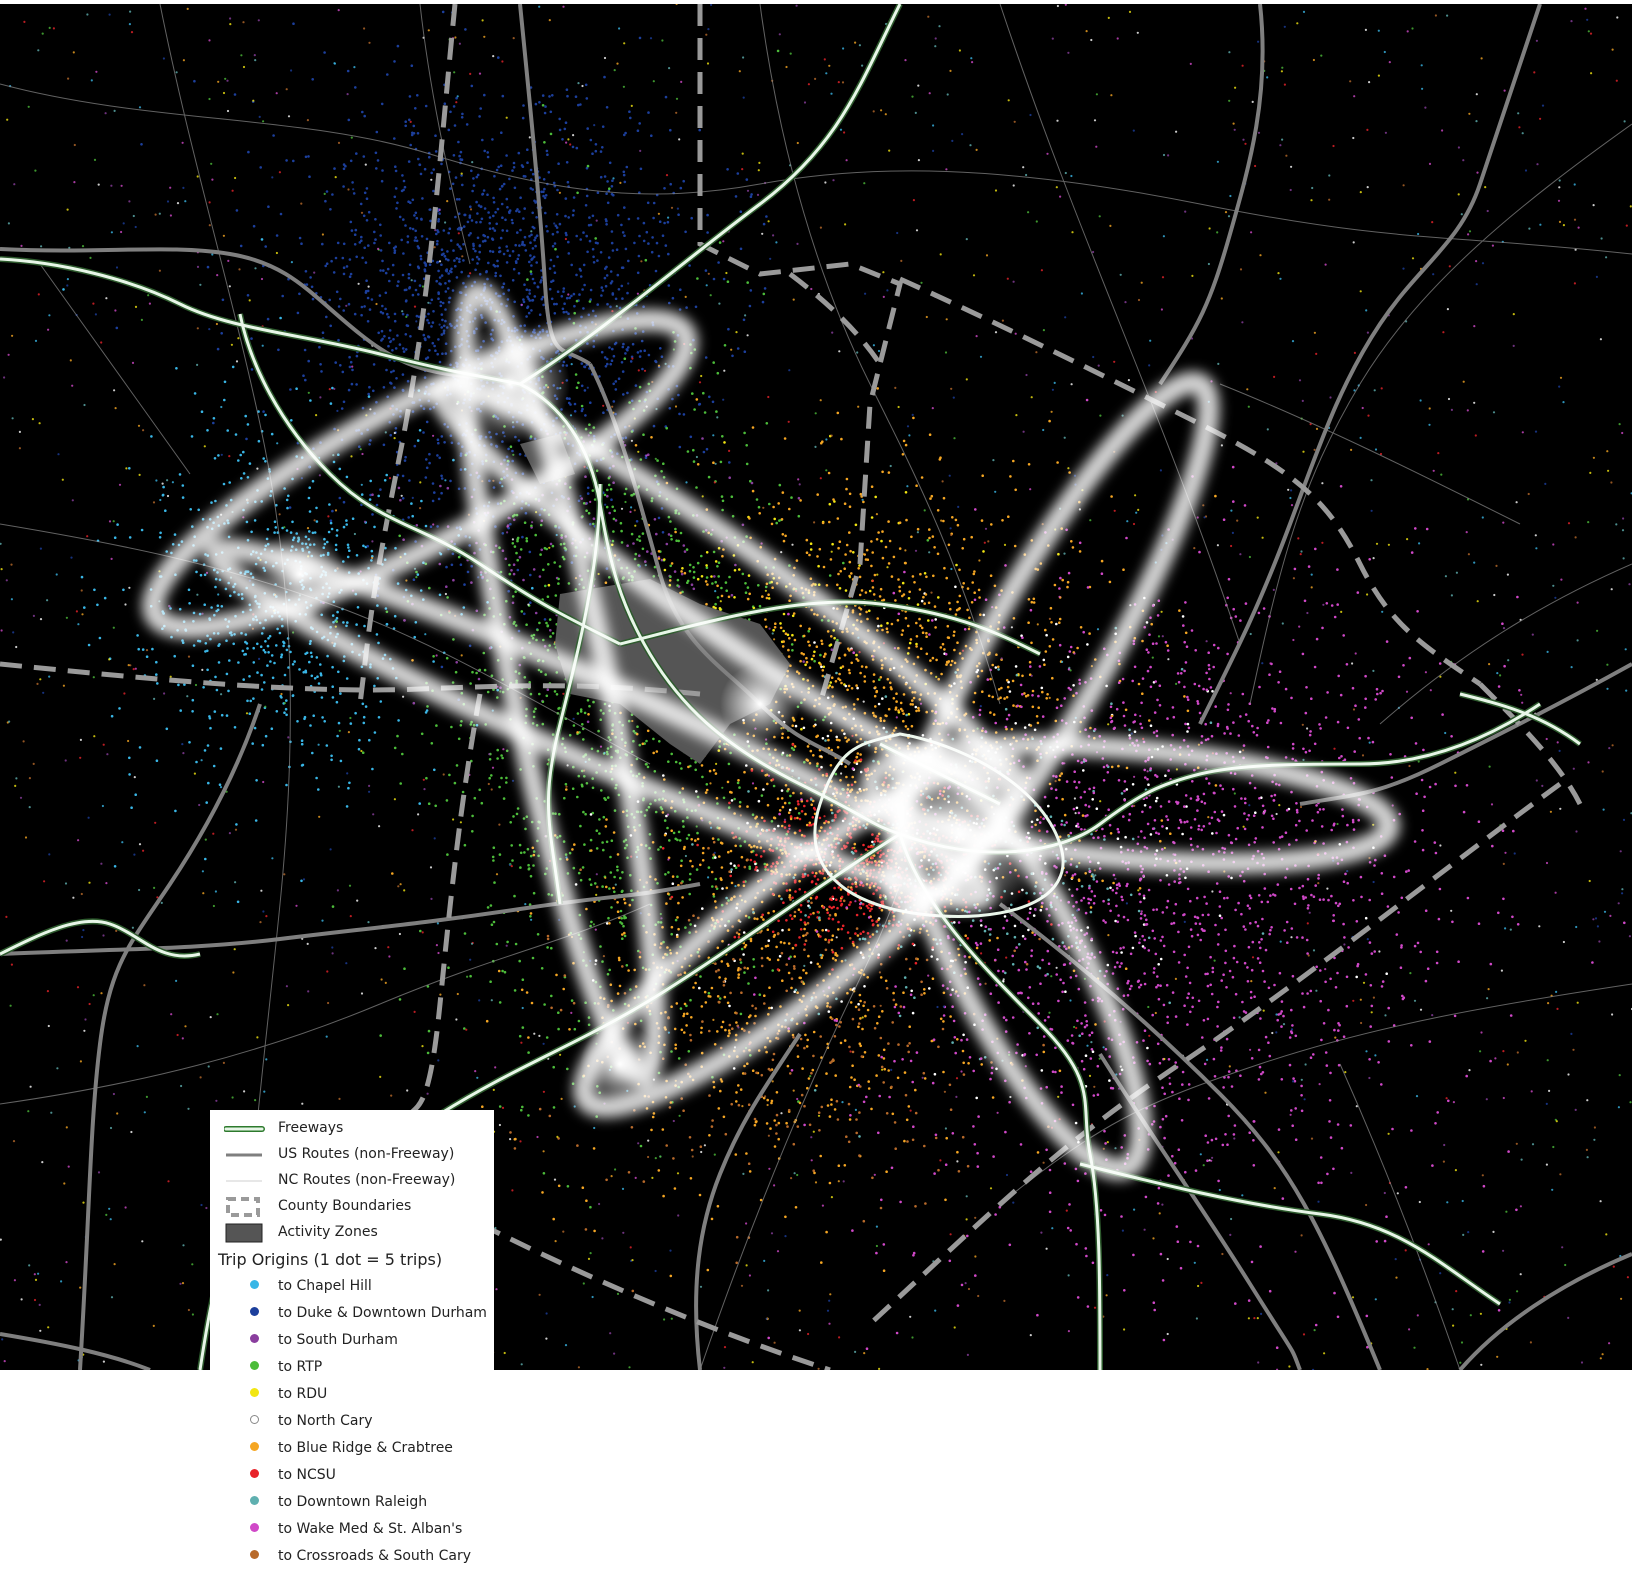 This screenshot has height=1571, width=1632. I want to click on legend-label: NC Routes (non-Freeway), so click(367, 1180).